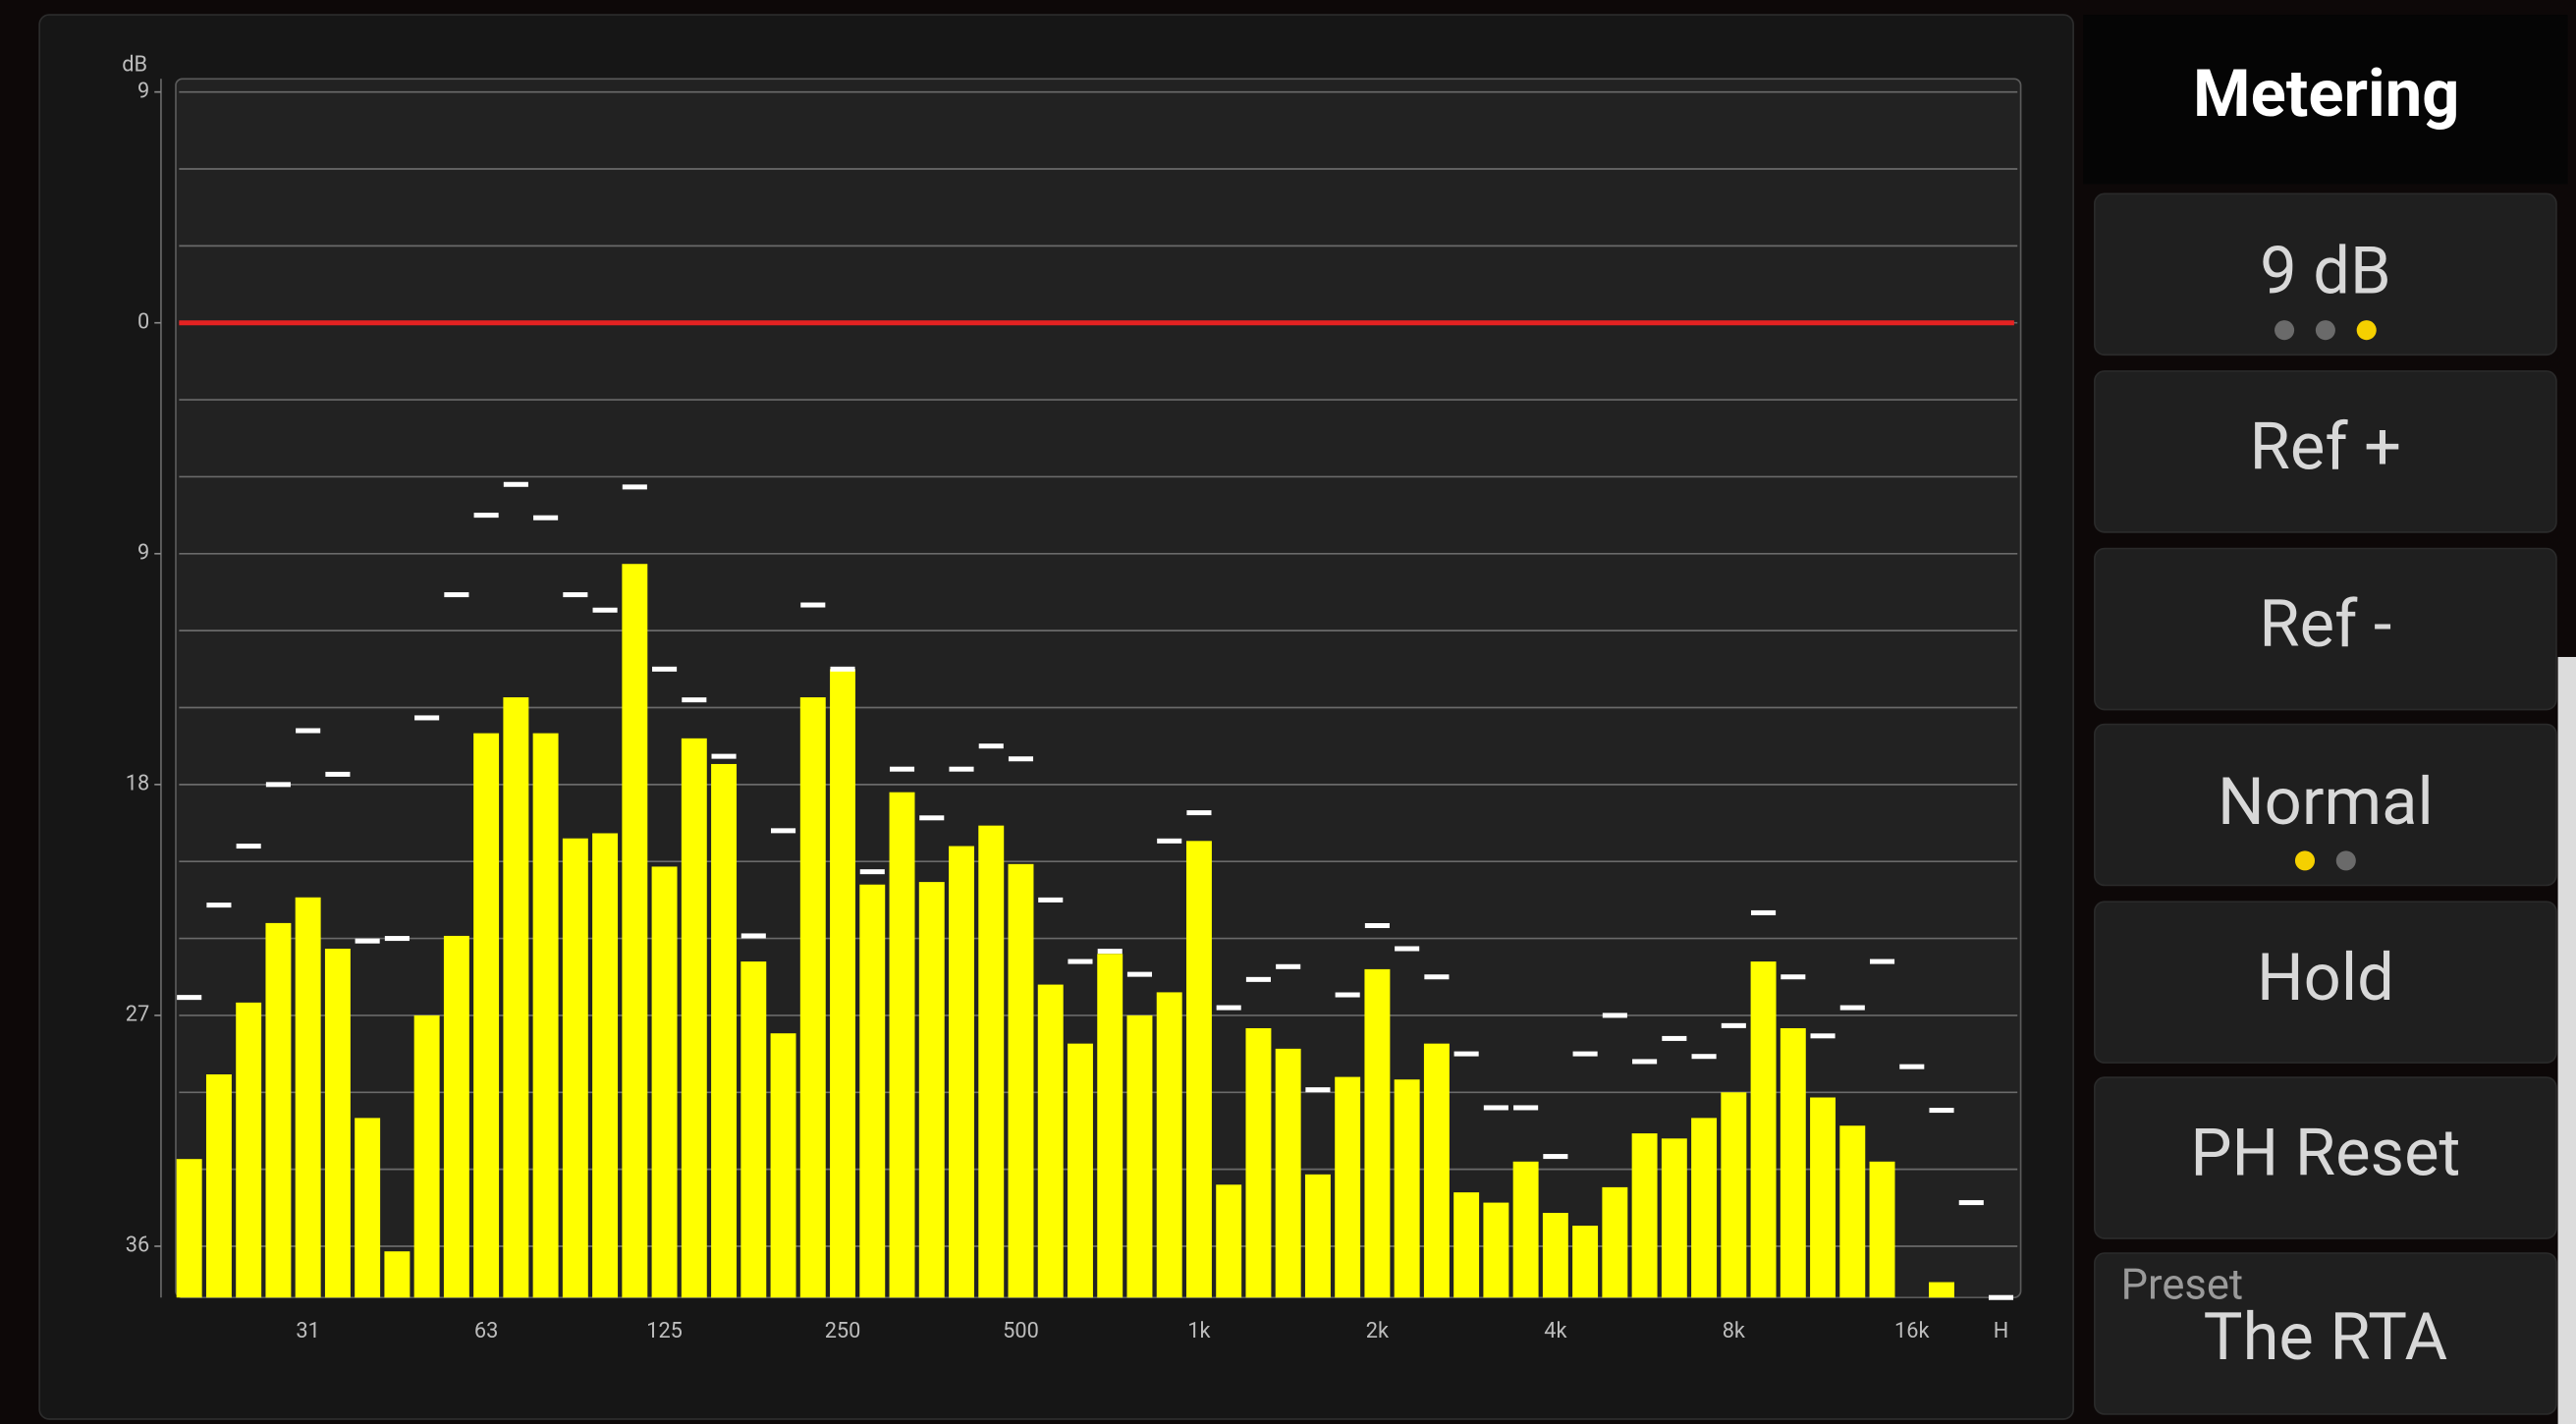 This screenshot has width=2576, height=1424. I want to click on button-label: 9 dB, so click(2325, 272).